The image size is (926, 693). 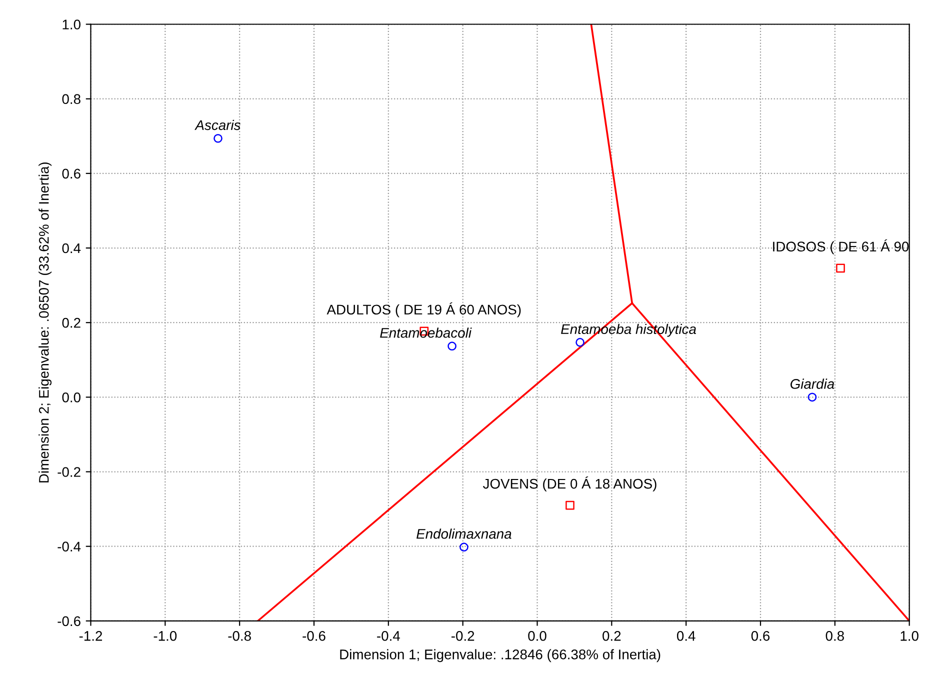 What do you see at coordinates (71, 248) in the screenshot?
I see `y-tick-label: 0.4` at bounding box center [71, 248].